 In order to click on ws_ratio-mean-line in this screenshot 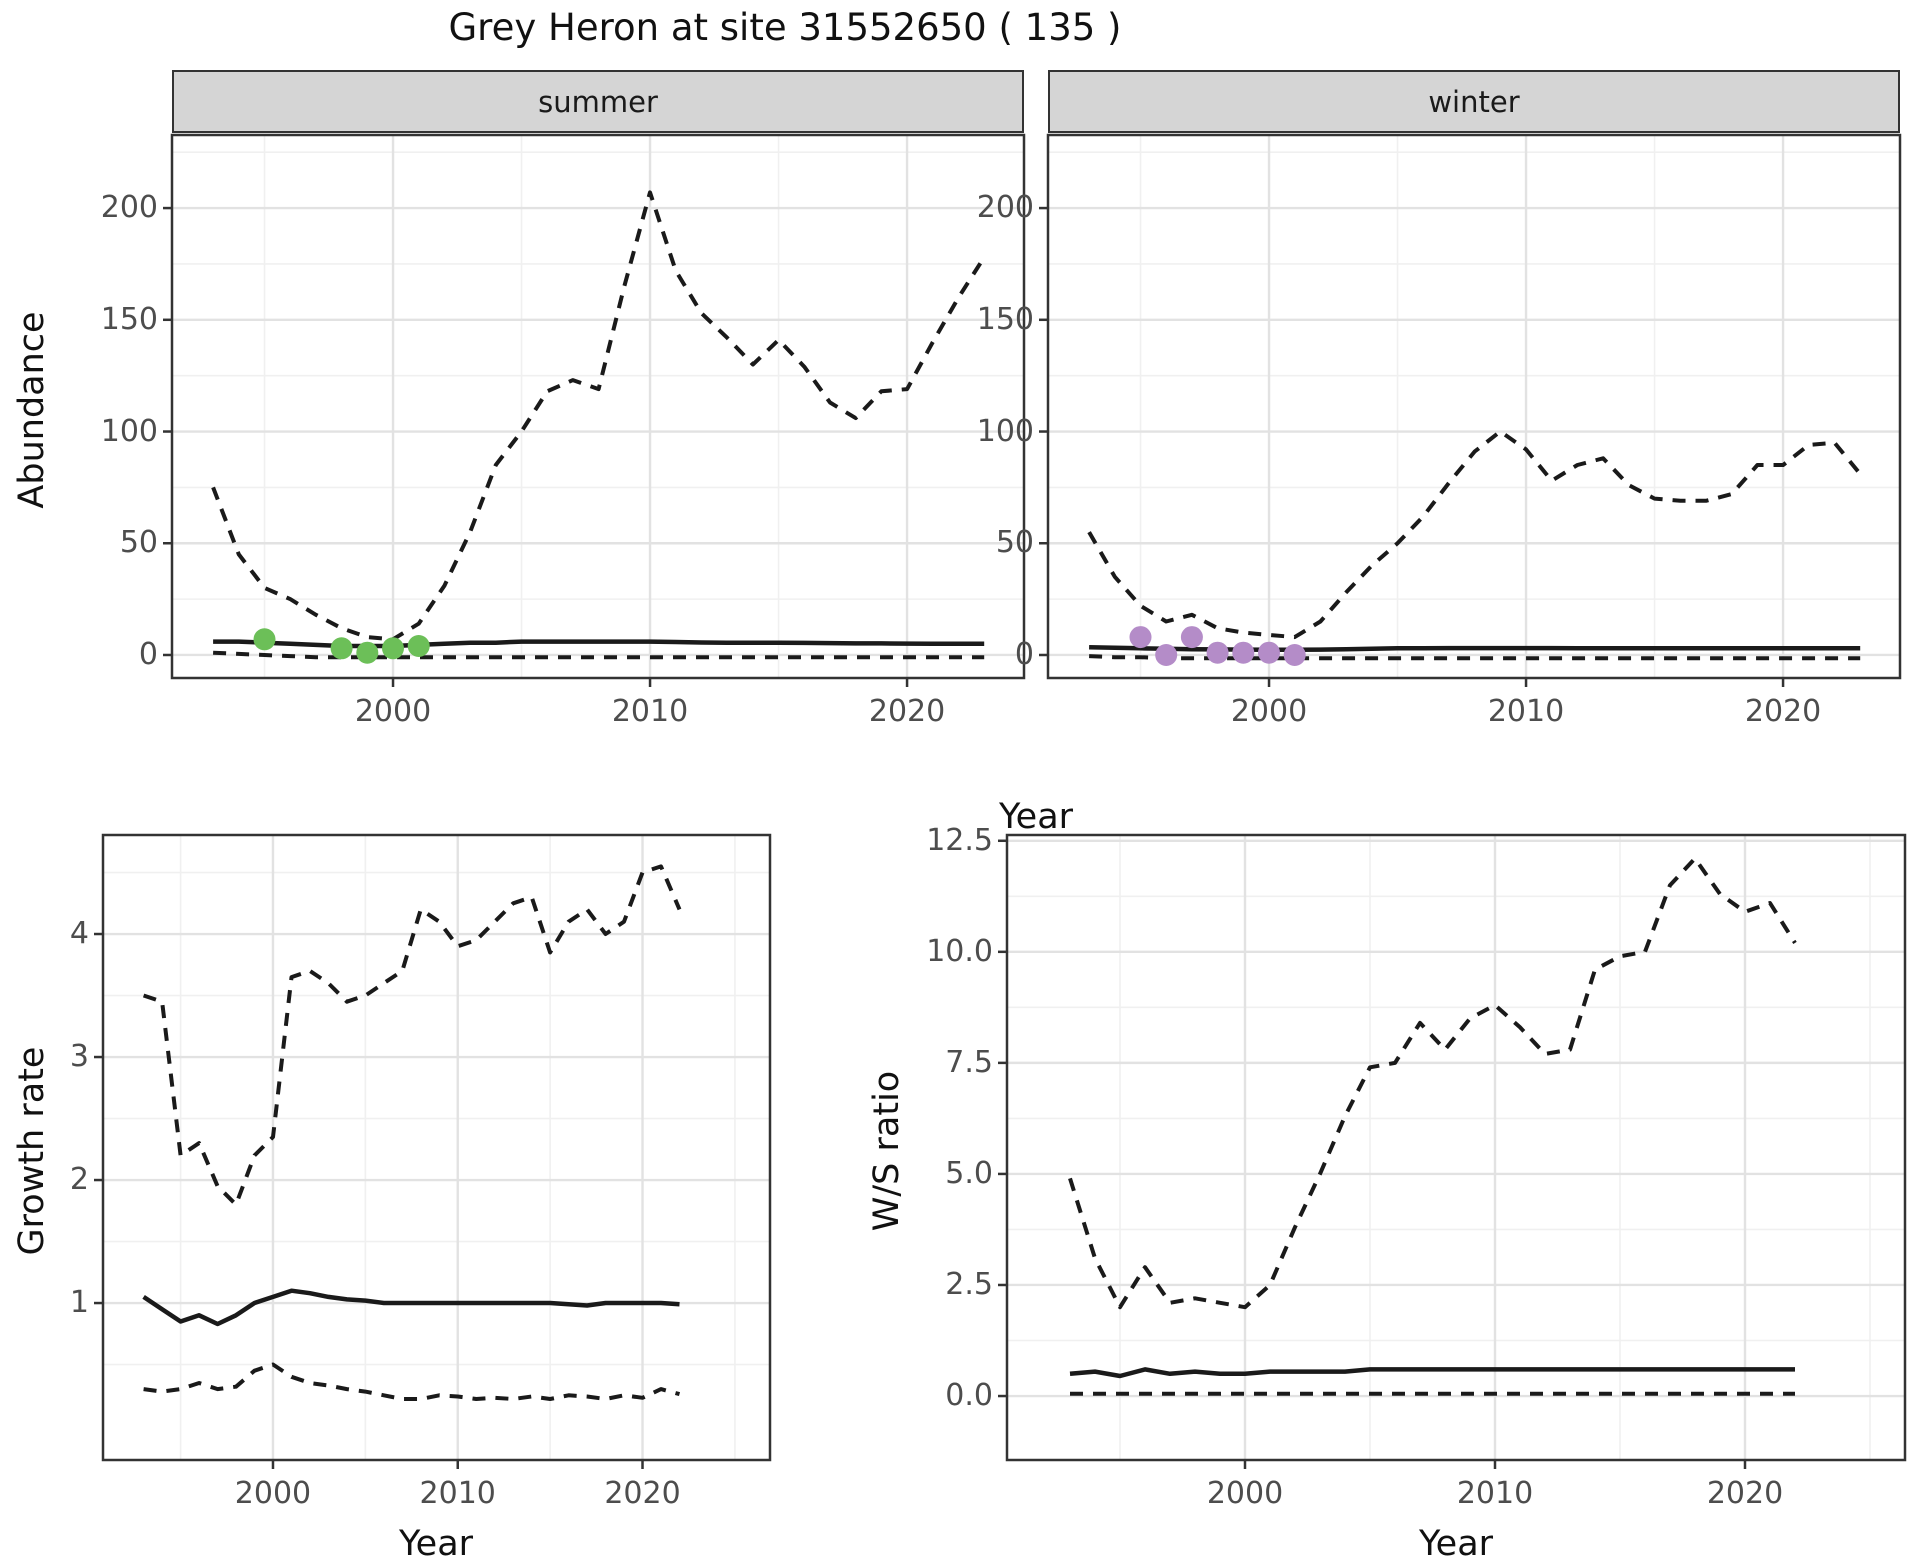, I will do `click(1432, 1373)`.